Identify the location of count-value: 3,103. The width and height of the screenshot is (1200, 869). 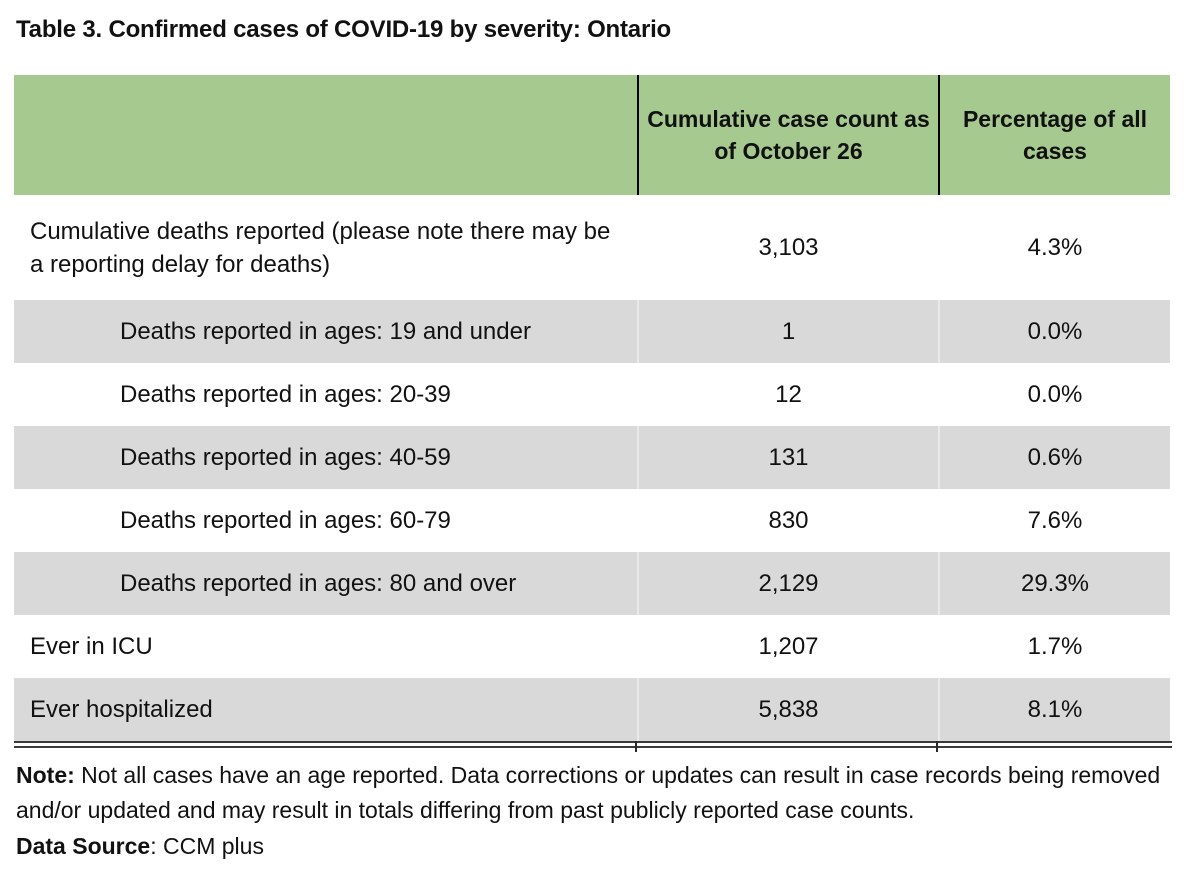
(788, 247).